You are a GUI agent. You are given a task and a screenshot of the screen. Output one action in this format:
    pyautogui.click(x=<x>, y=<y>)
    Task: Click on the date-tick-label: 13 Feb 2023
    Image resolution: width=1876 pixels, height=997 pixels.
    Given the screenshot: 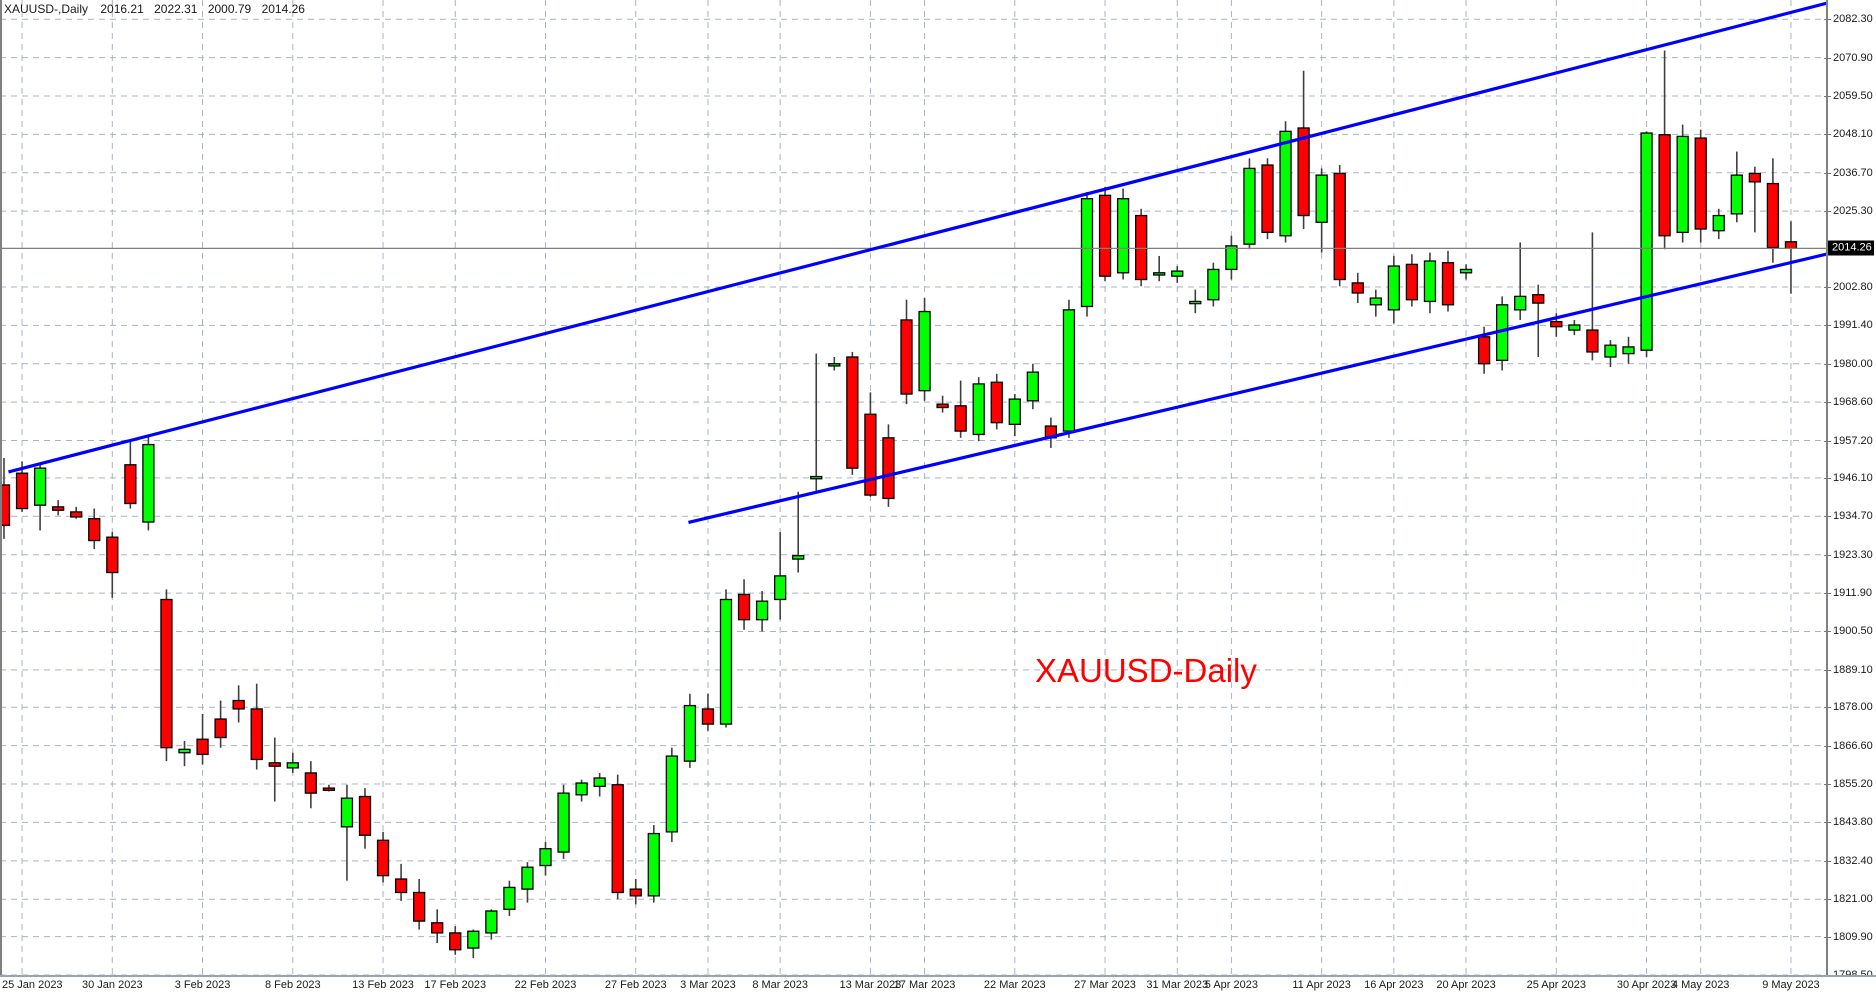 What is the action you would take?
    pyautogui.click(x=383, y=985)
    